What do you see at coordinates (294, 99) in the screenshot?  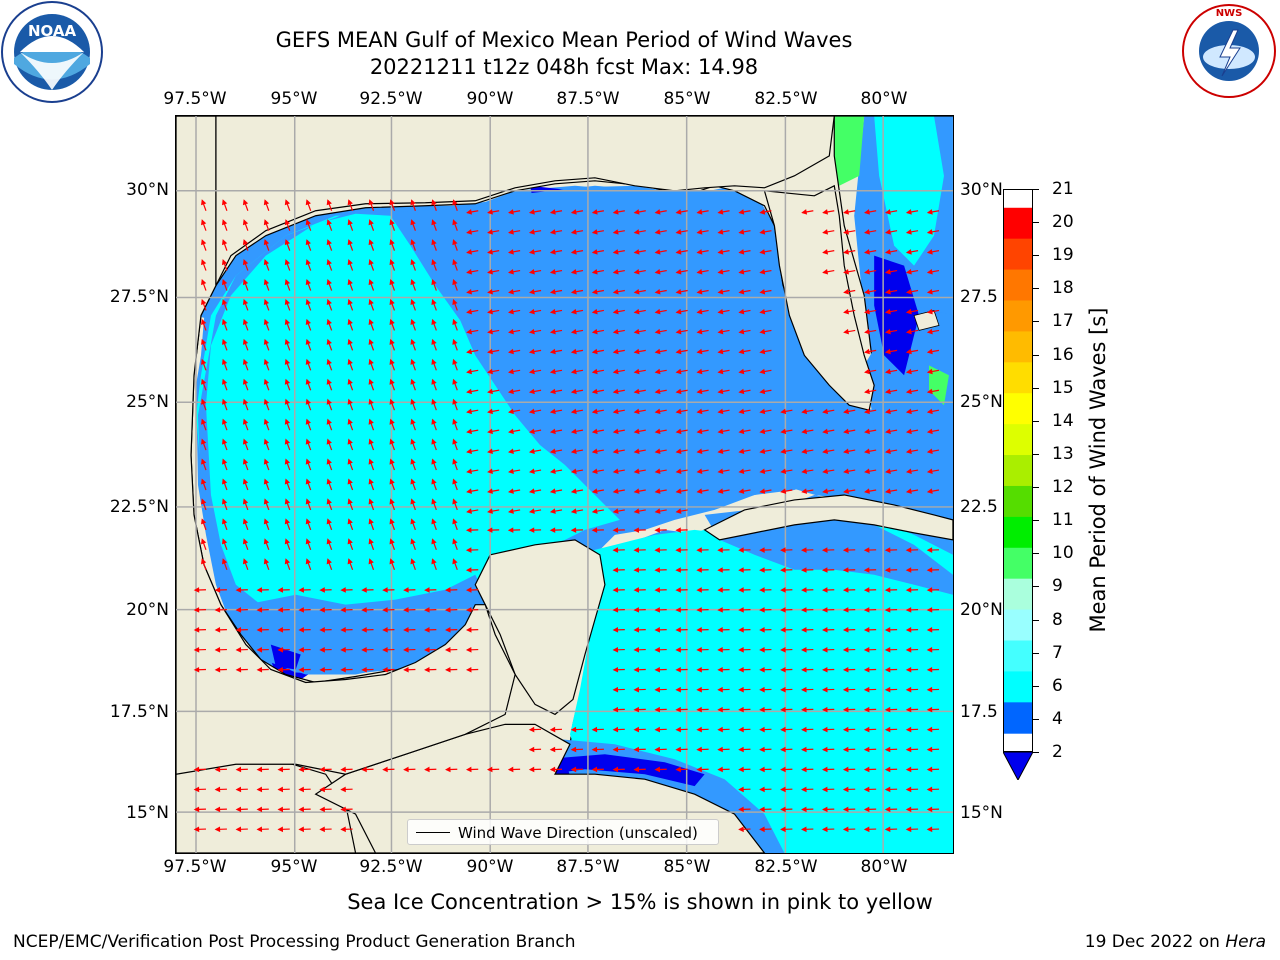 I see `lon-label-top: 95°W` at bounding box center [294, 99].